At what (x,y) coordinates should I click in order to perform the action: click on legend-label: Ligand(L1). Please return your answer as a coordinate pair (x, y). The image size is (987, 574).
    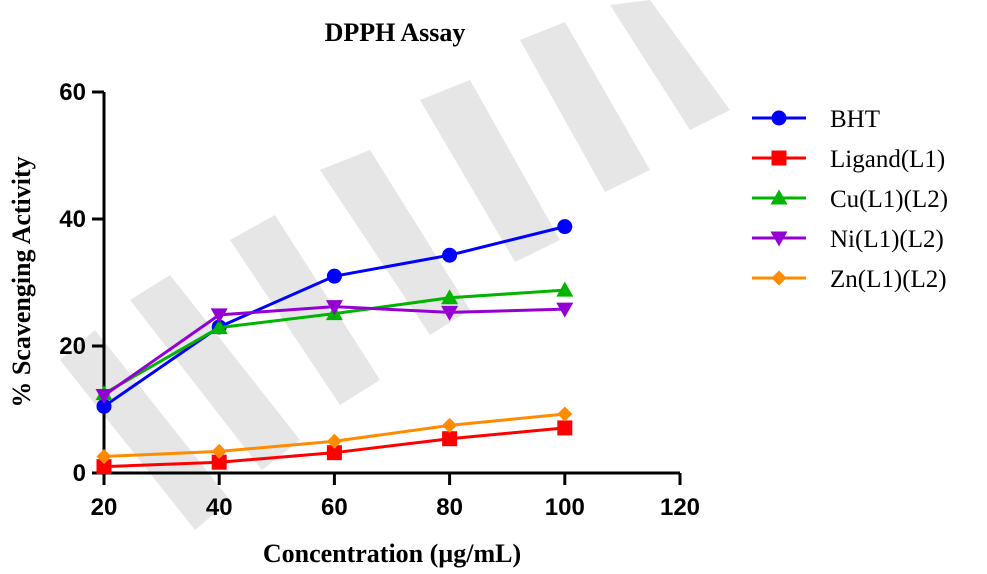
    Looking at the image, I should click on (887, 159).